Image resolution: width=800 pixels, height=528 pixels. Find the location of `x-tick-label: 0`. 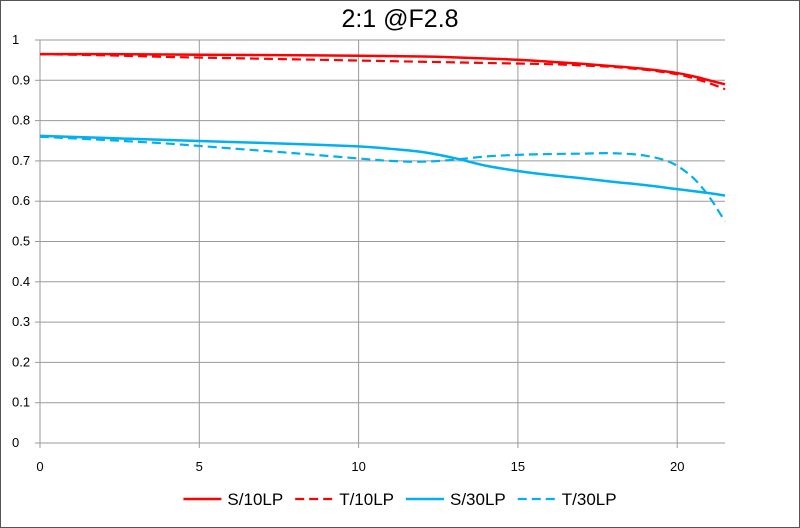

x-tick-label: 0 is located at coordinates (39, 466).